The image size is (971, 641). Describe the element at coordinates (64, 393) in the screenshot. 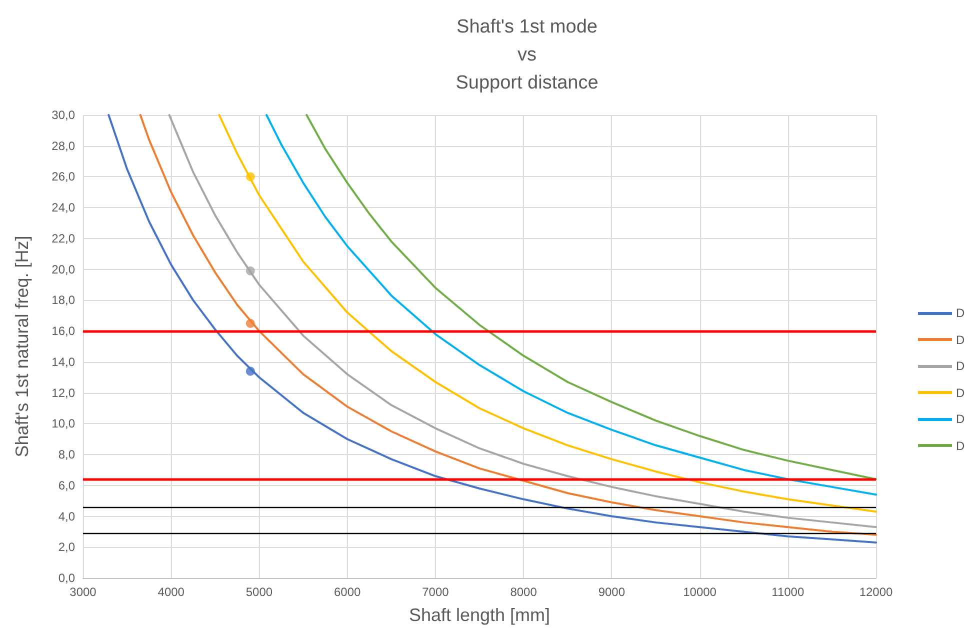

I see `y-tick-label: 12,0` at that location.